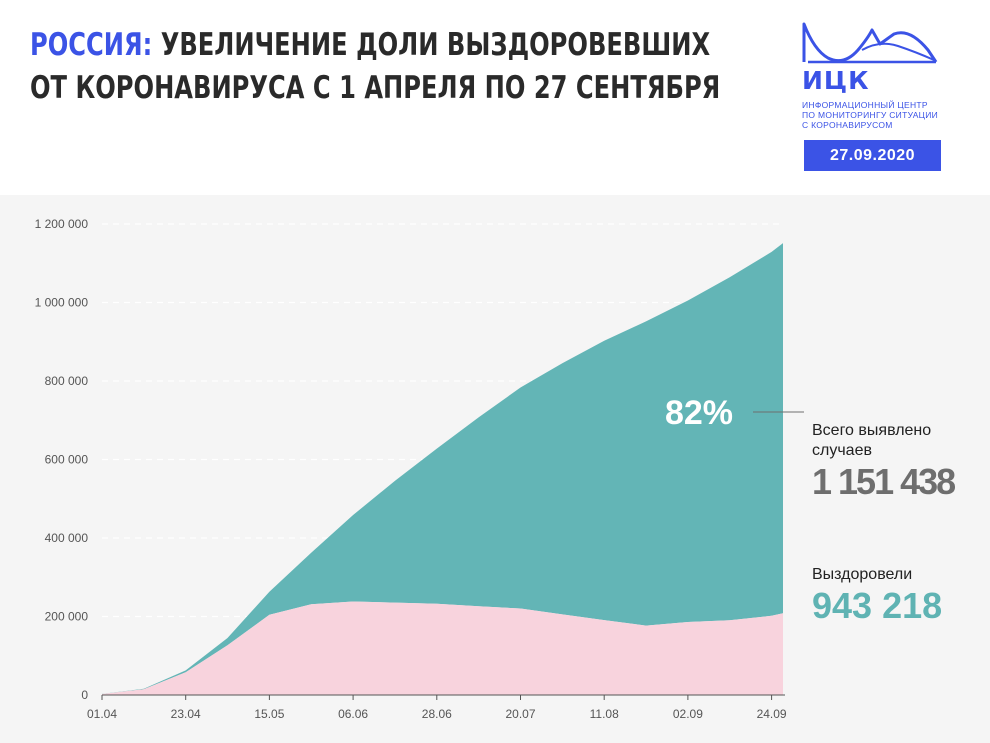 The width and height of the screenshot is (990, 743). Describe the element at coordinates (884, 481) in the screenshot. I see `total-cases-value: 1 151 438` at that location.